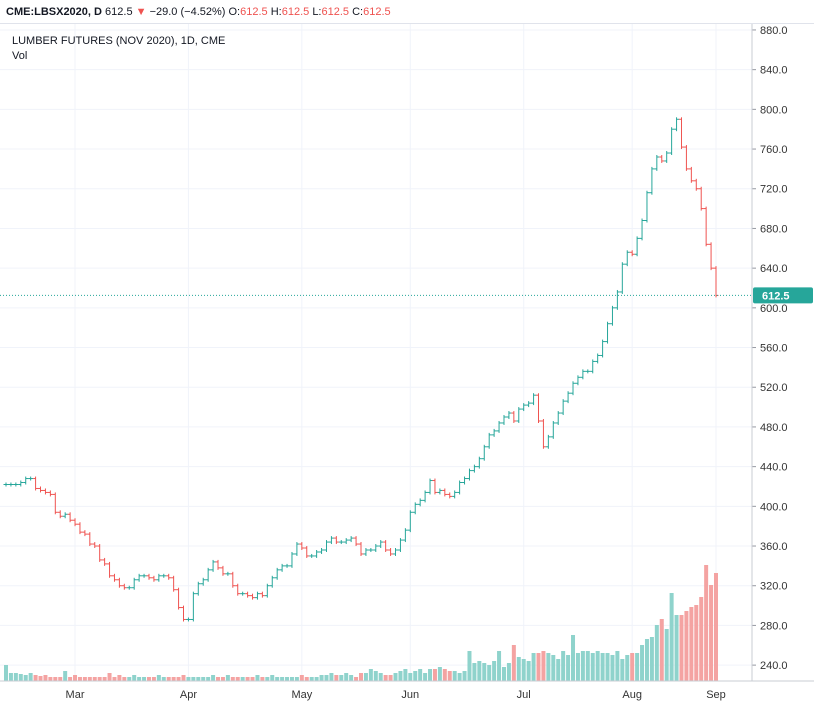  What do you see at coordinates (317, 12) in the screenshot?
I see `low-label: L:` at bounding box center [317, 12].